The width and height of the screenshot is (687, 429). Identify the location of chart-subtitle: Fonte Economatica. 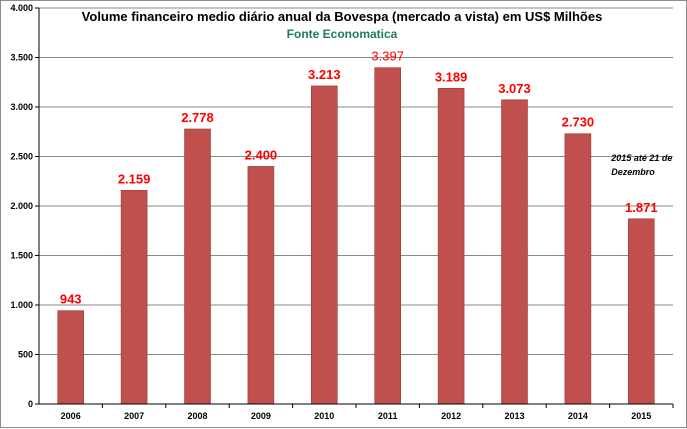
(342, 34).